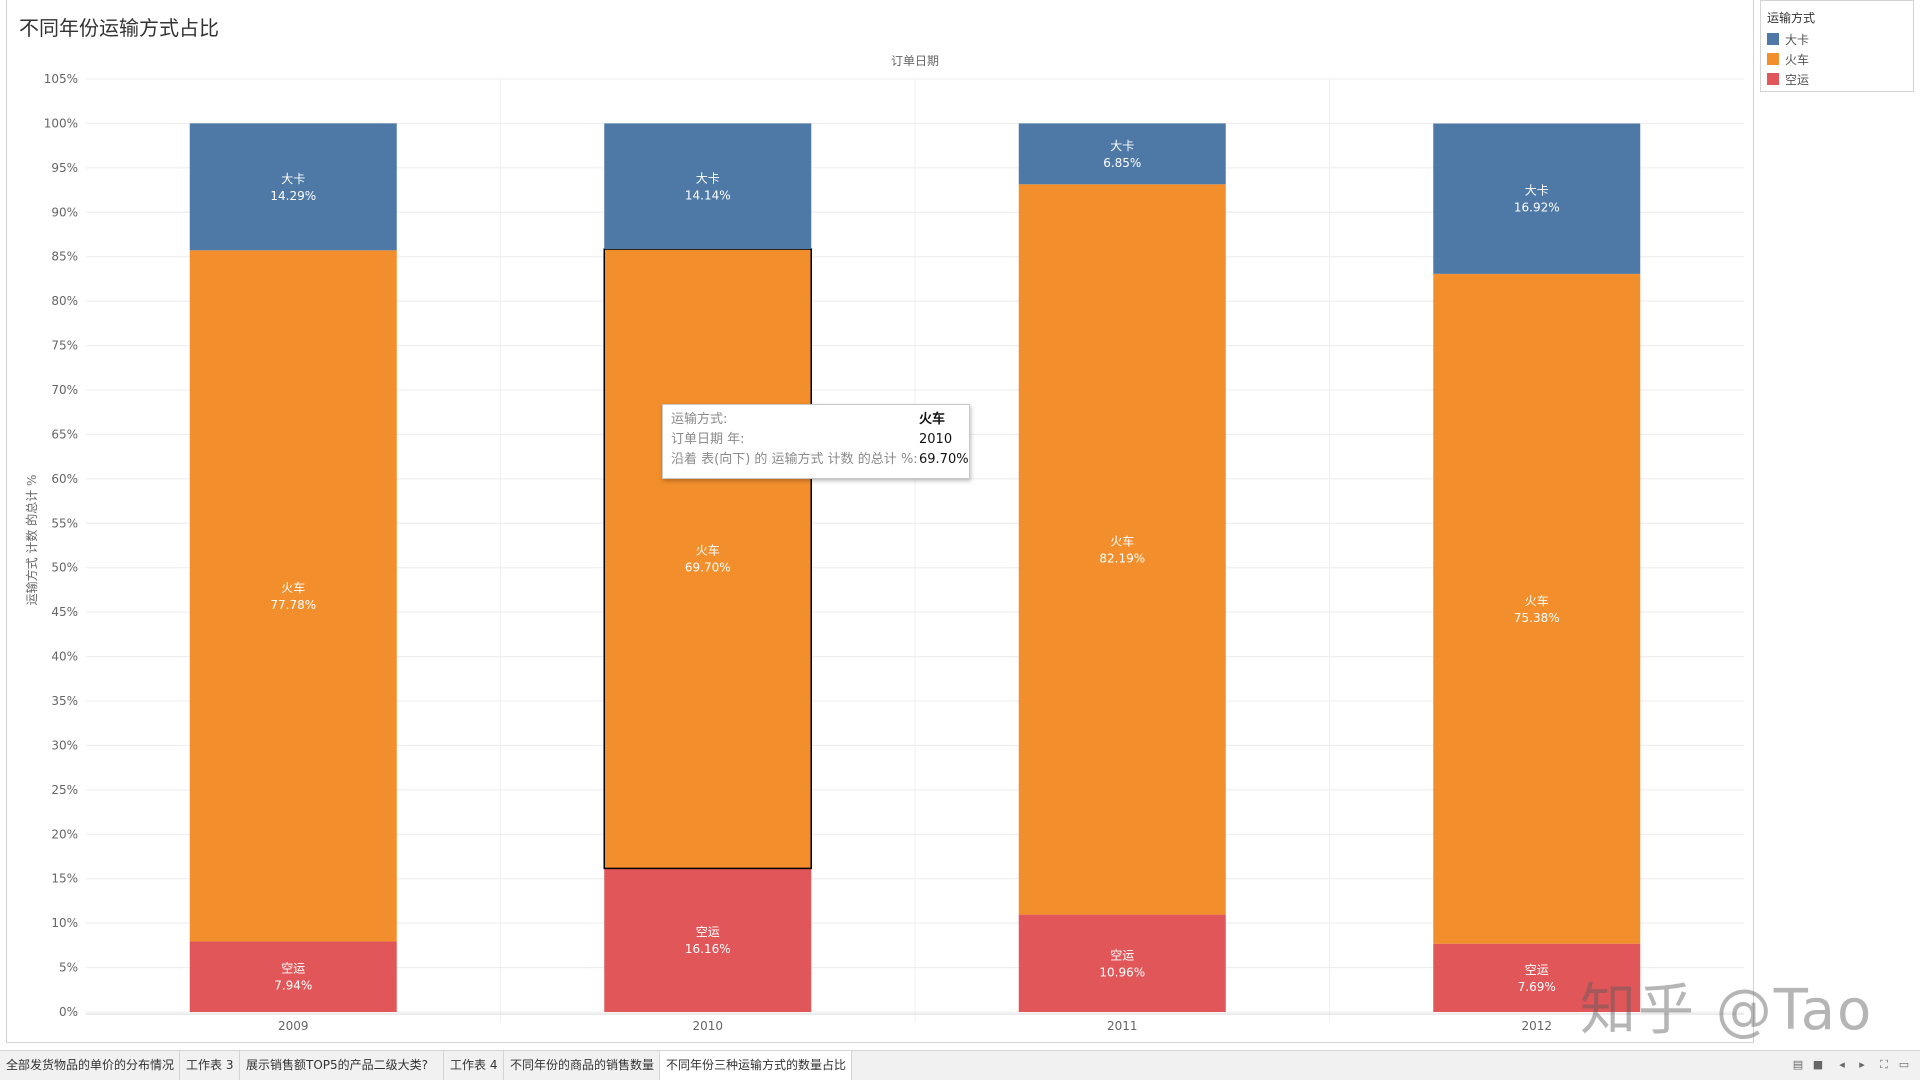 The width and height of the screenshot is (1920, 1080). What do you see at coordinates (1842, 1064) in the screenshot?
I see `prev-sheet-icon: ◂` at bounding box center [1842, 1064].